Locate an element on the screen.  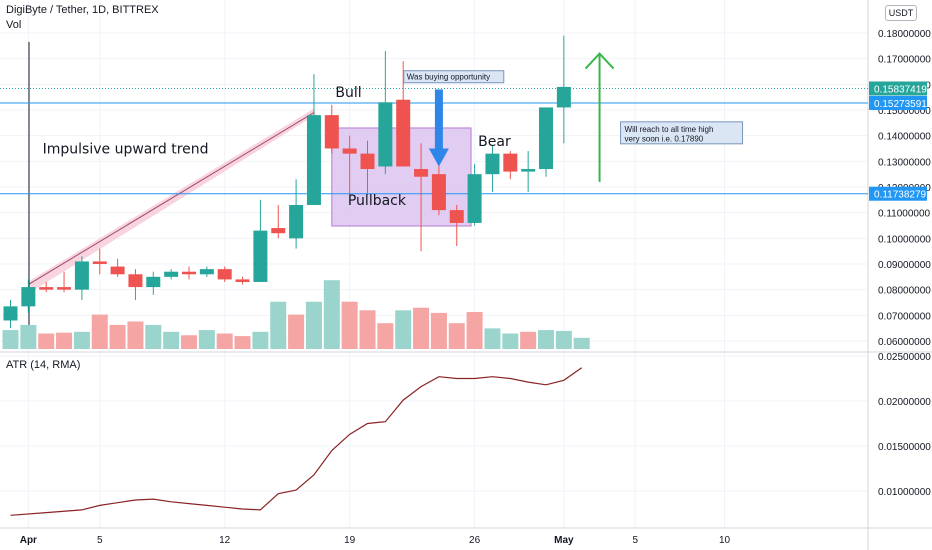
annotation-ath-line2: very soon i.e. 0.17890 is located at coordinates (664, 139).